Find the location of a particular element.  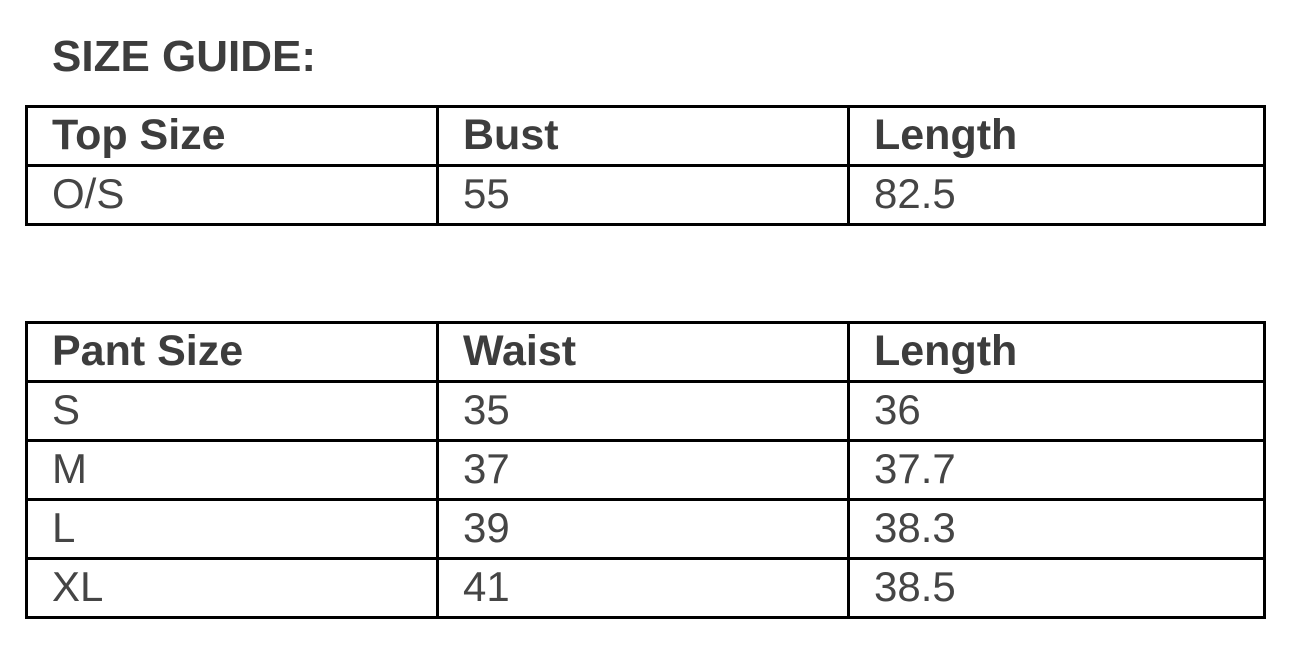

table-cell: 38.3 is located at coordinates (1056, 529).